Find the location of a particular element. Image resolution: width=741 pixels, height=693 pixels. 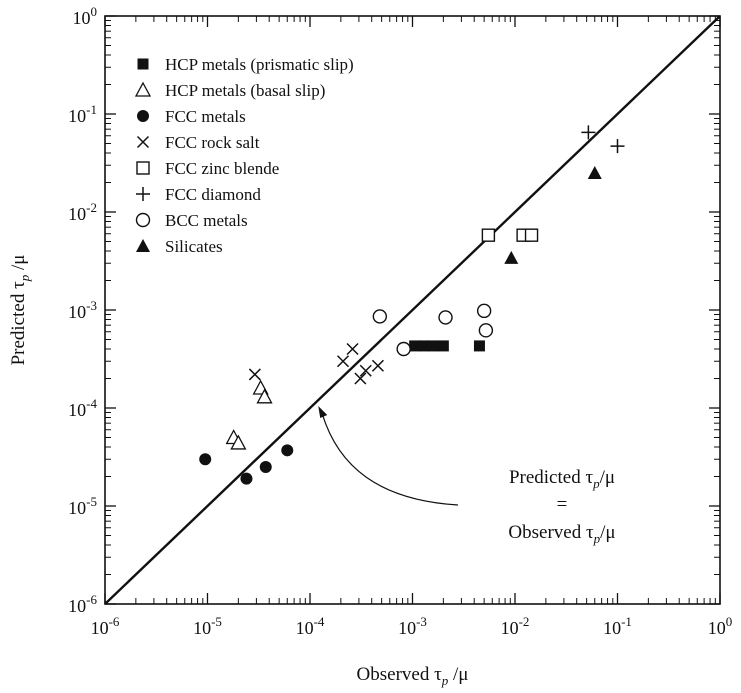

legend-label: FCC diamond is located at coordinates (213, 194).